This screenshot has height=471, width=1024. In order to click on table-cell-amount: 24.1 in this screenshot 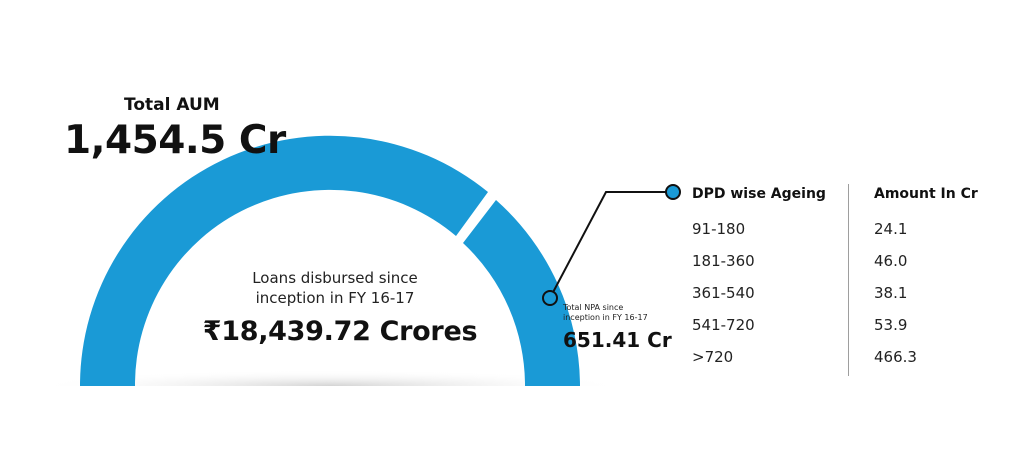, I will do `click(891, 229)`.